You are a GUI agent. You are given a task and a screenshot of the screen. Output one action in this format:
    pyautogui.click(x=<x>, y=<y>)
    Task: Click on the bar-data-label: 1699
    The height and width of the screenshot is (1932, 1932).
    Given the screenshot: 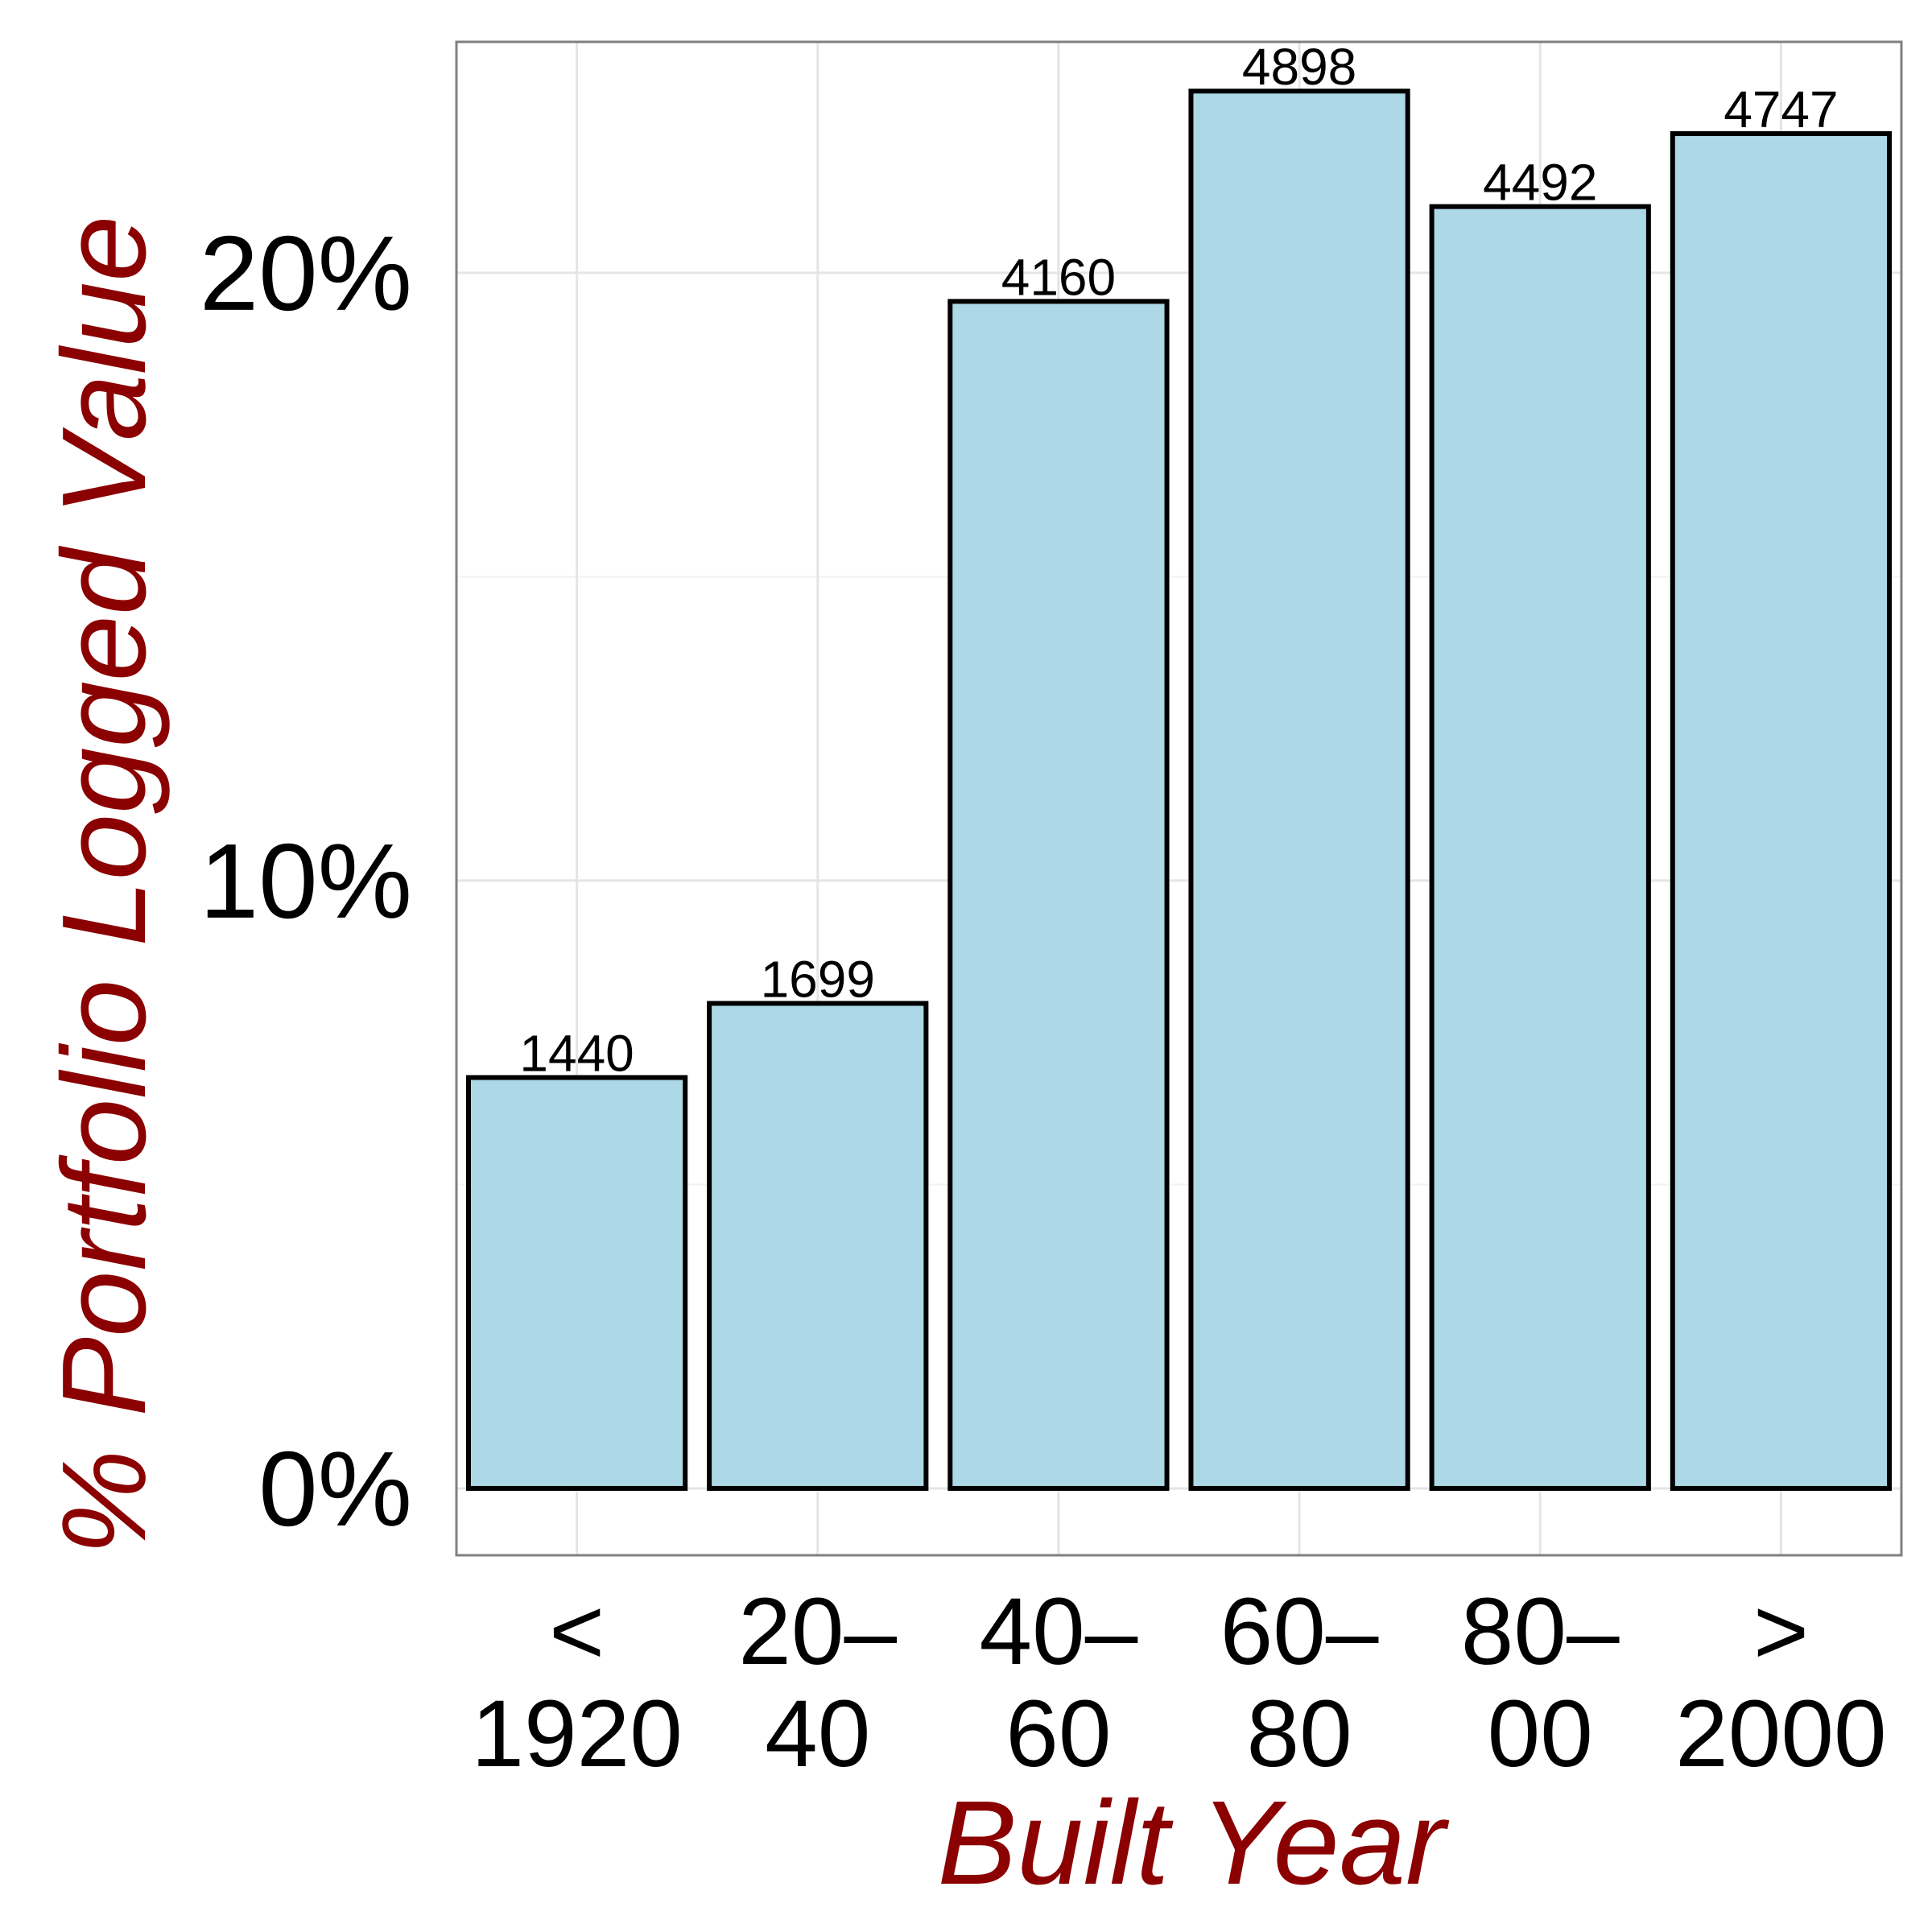 What is the action you would take?
    pyautogui.click(x=818, y=979)
    